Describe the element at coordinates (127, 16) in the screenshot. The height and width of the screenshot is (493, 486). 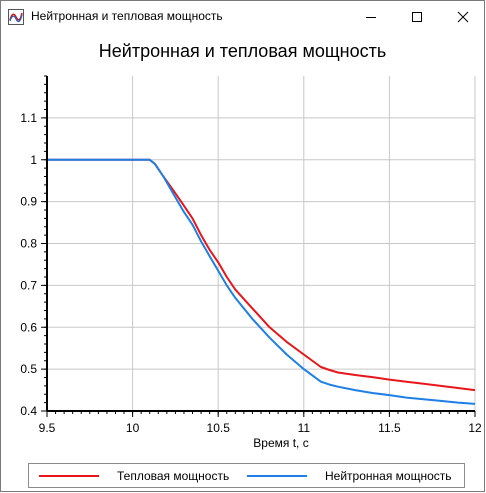
I see `window-title: Нейтронная и тепловая мощность` at that location.